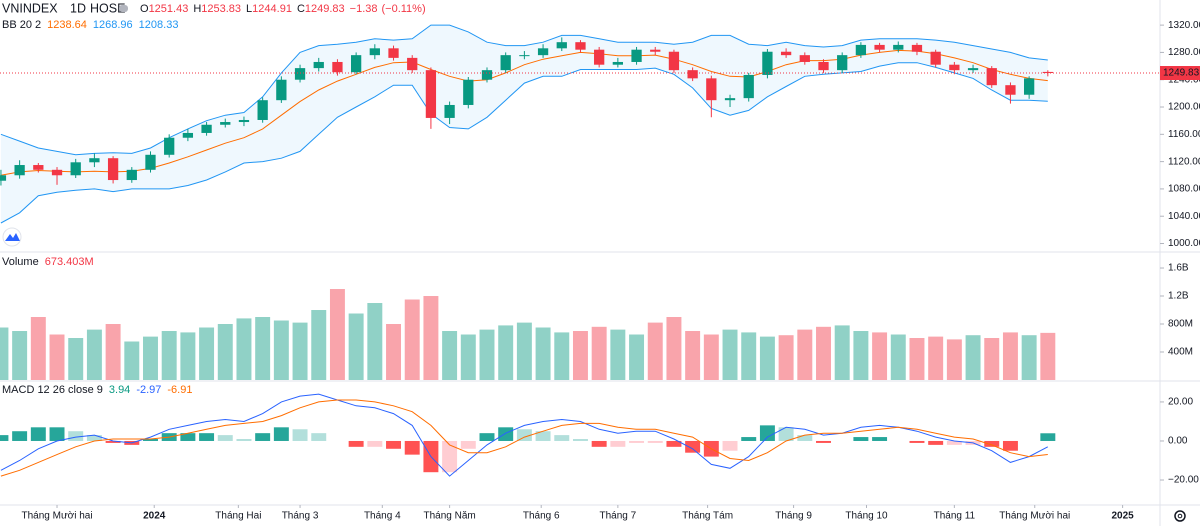 This screenshot has width=1200, height=526. Describe the element at coordinates (1180, 402) in the screenshot. I see `y-tick-label: 20.00` at that location.